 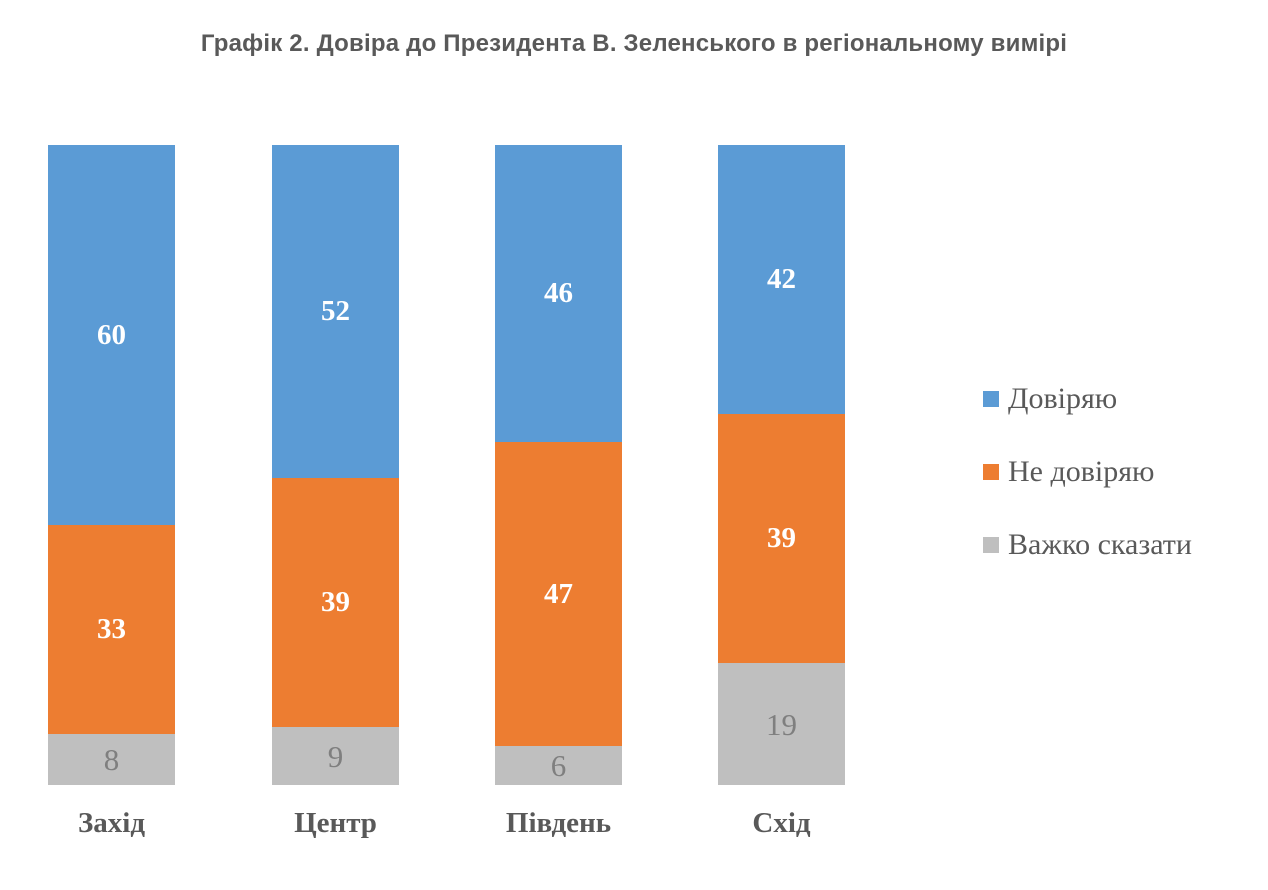 What do you see at coordinates (1063, 398) in the screenshot?
I see `legend-label: Довіряю` at bounding box center [1063, 398].